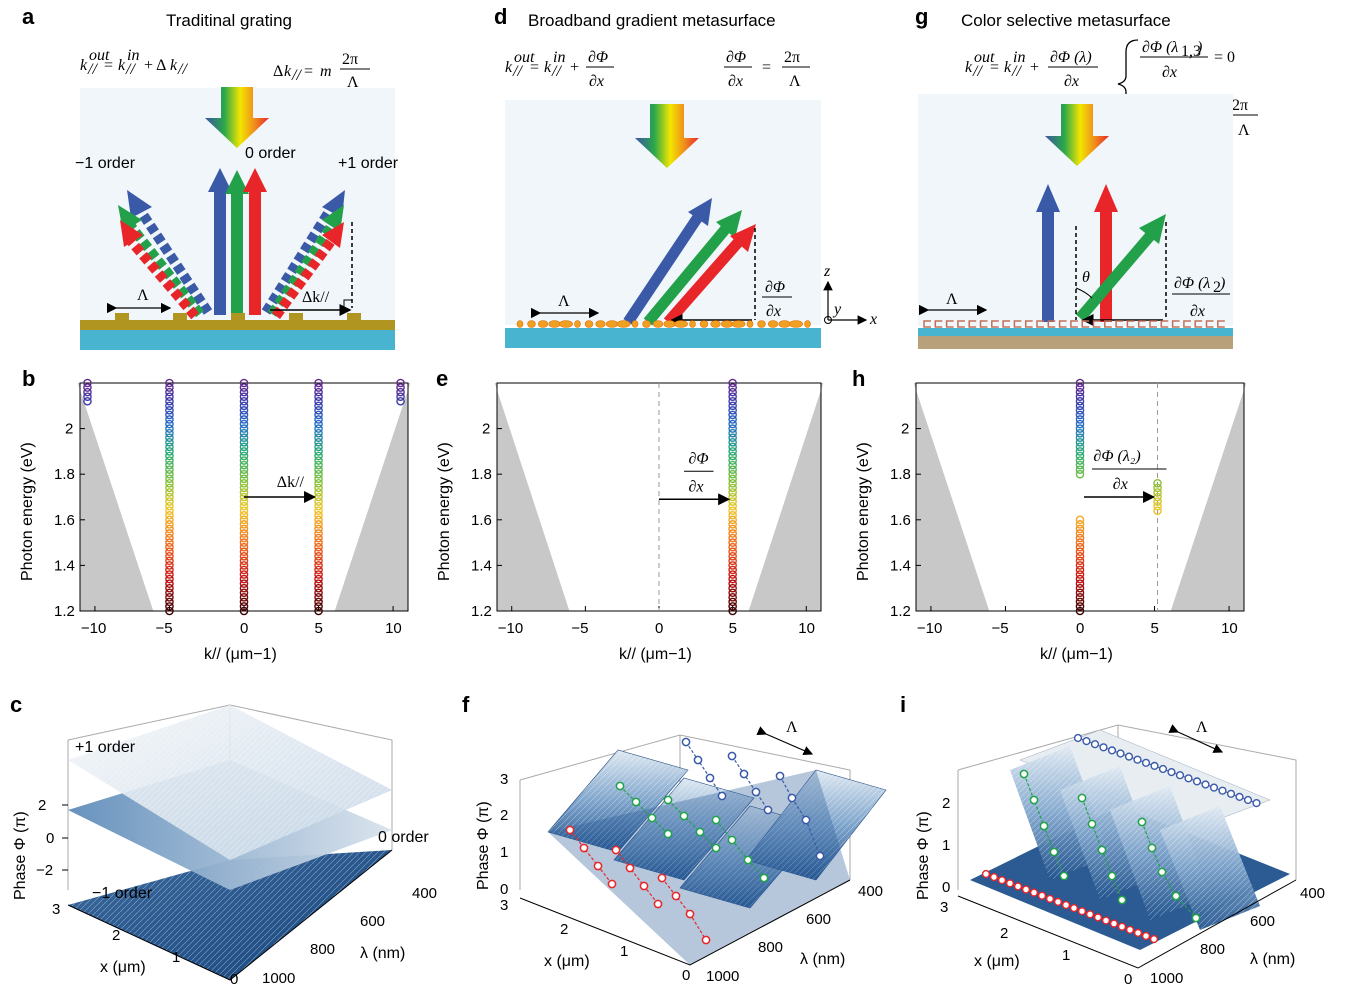 This screenshot has height=987, width=1346. I want to click on y-tick-label: 1.4, so click(900, 565).